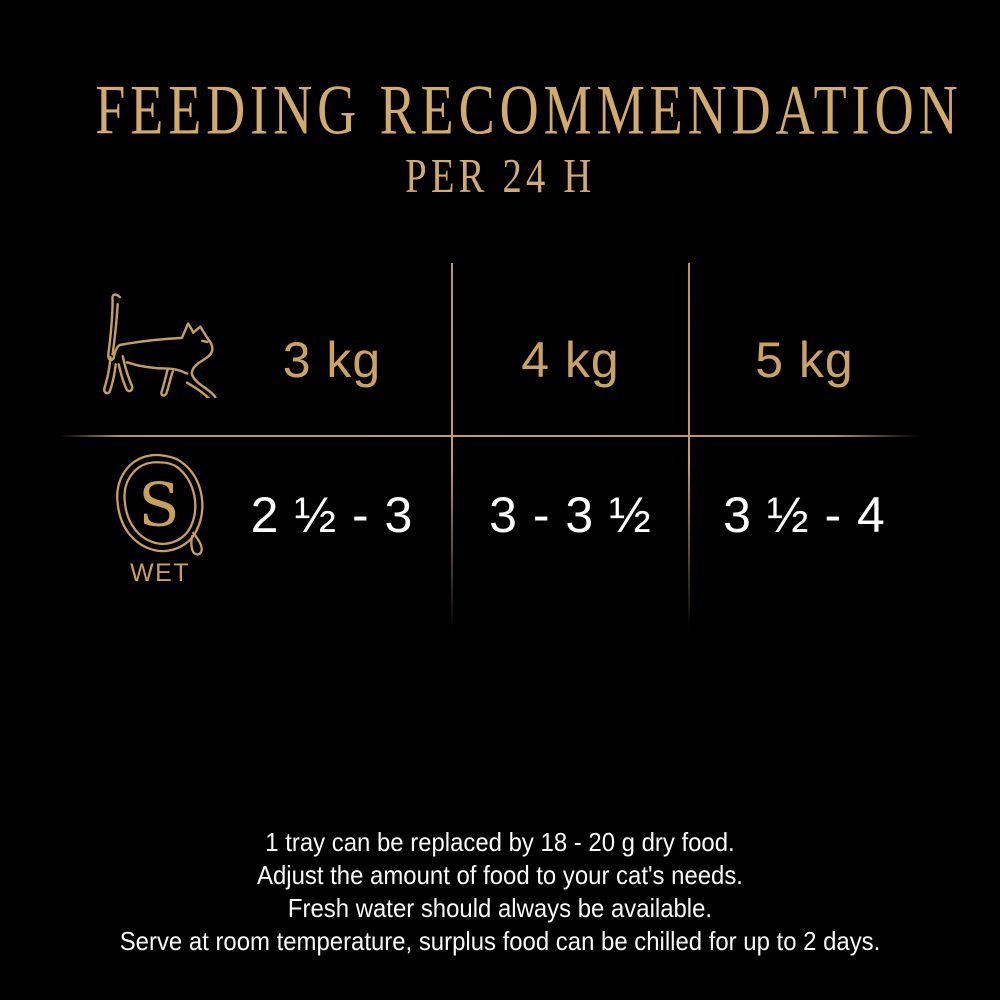 This screenshot has width=1000, height=1000. I want to click on wet-value-4kg: 3 - 3 ½, so click(570, 515).